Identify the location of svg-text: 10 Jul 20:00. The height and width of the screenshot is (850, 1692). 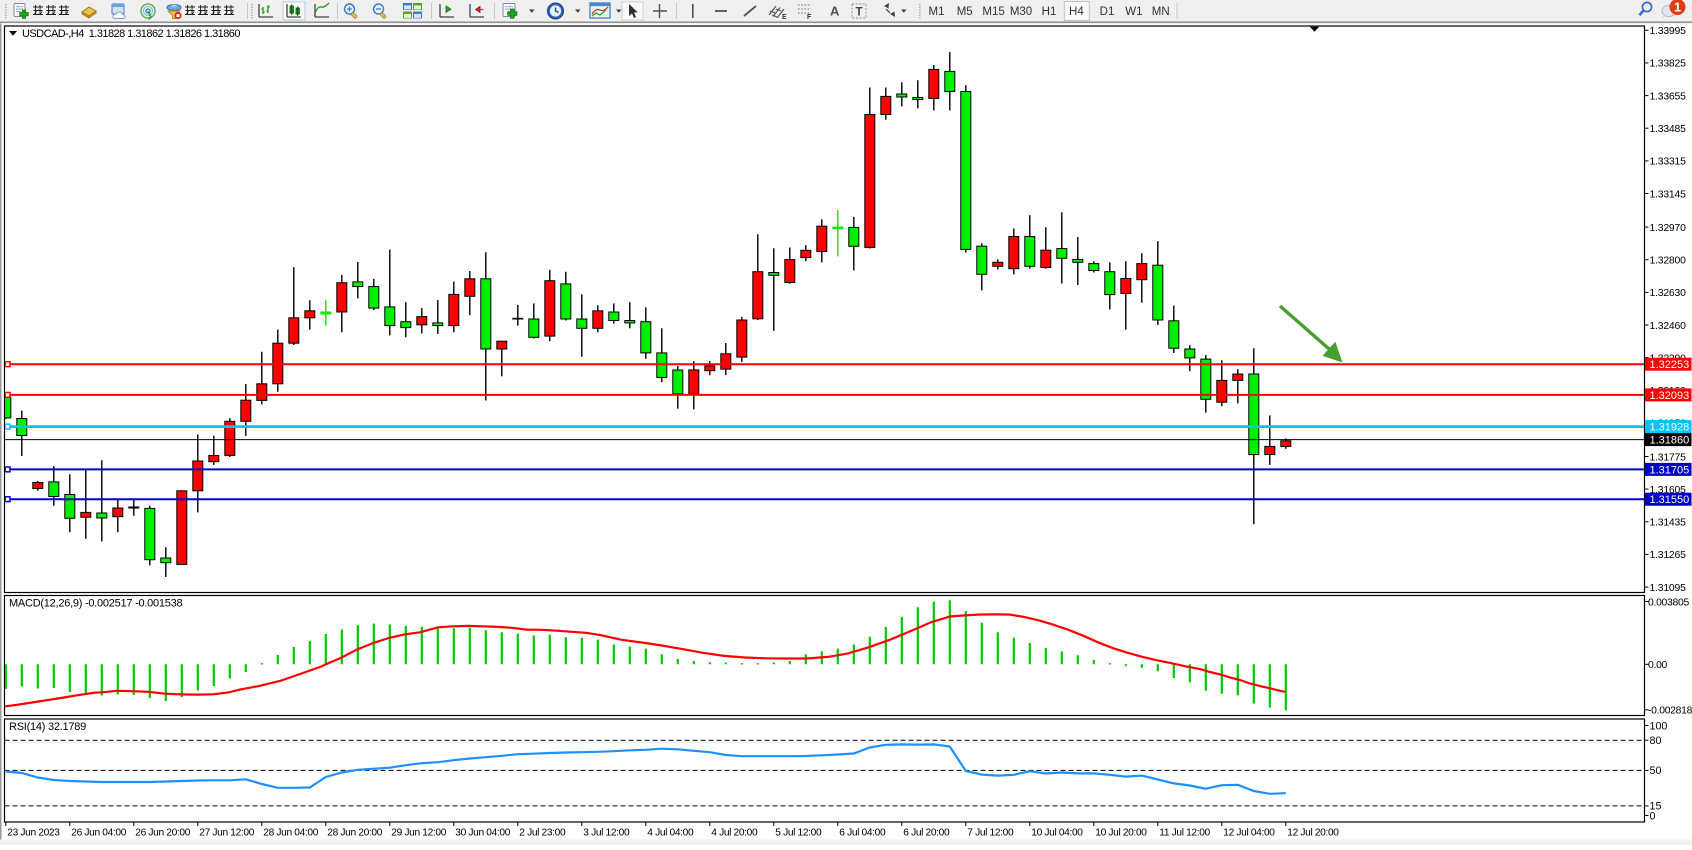
(1121, 833).